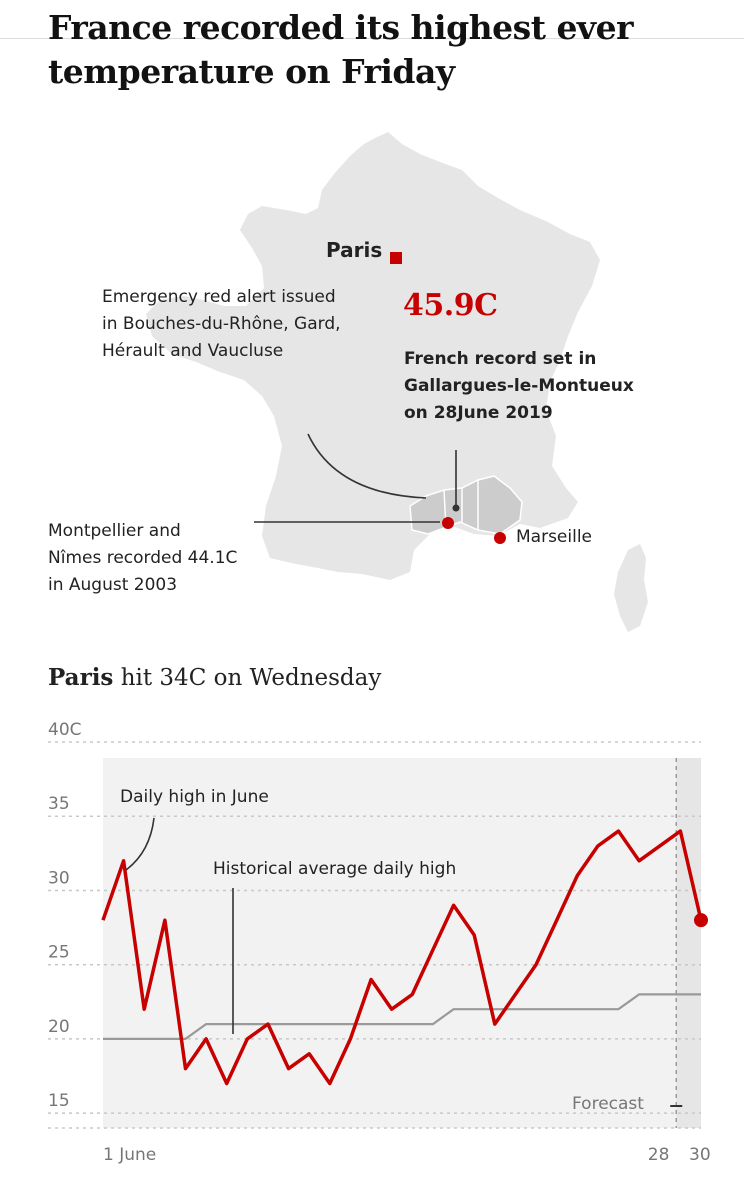 The width and height of the screenshot is (744, 1200). Describe the element at coordinates (367, 466) in the screenshot. I see `alert-leader-line` at that location.